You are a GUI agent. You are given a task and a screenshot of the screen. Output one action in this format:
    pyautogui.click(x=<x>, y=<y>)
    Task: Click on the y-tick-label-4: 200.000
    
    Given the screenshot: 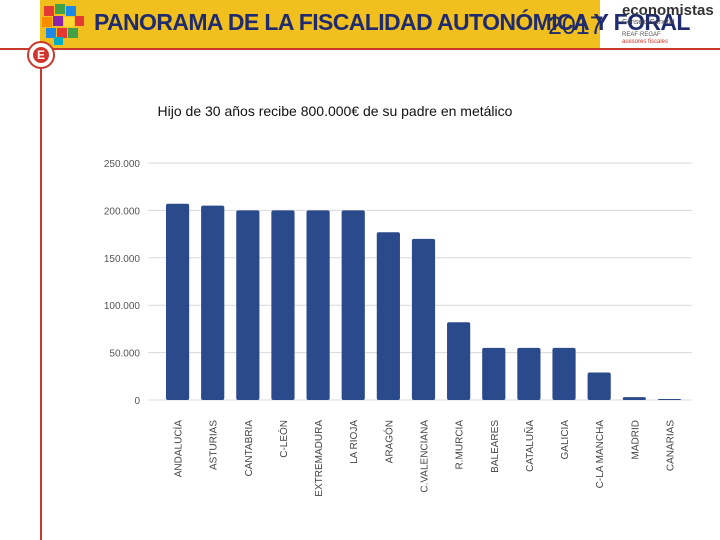 What is the action you would take?
    pyautogui.click(x=122, y=211)
    